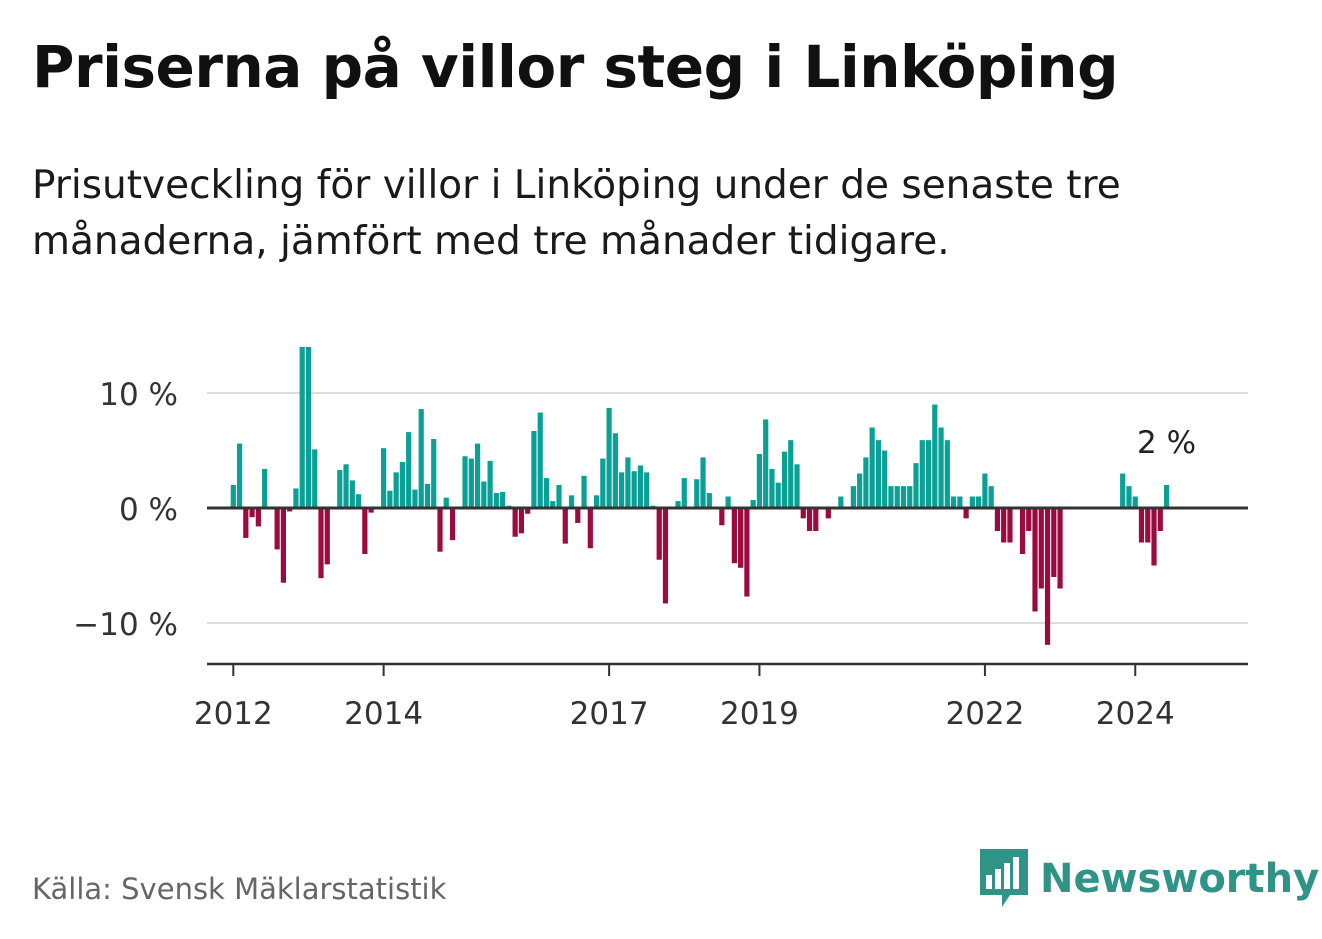 The width and height of the screenshot is (1322, 939). What do you see at coordinates (1135, 714) in the screenshot?
I see `x-tick-label: 2024` at bounding box center [1135, 714].